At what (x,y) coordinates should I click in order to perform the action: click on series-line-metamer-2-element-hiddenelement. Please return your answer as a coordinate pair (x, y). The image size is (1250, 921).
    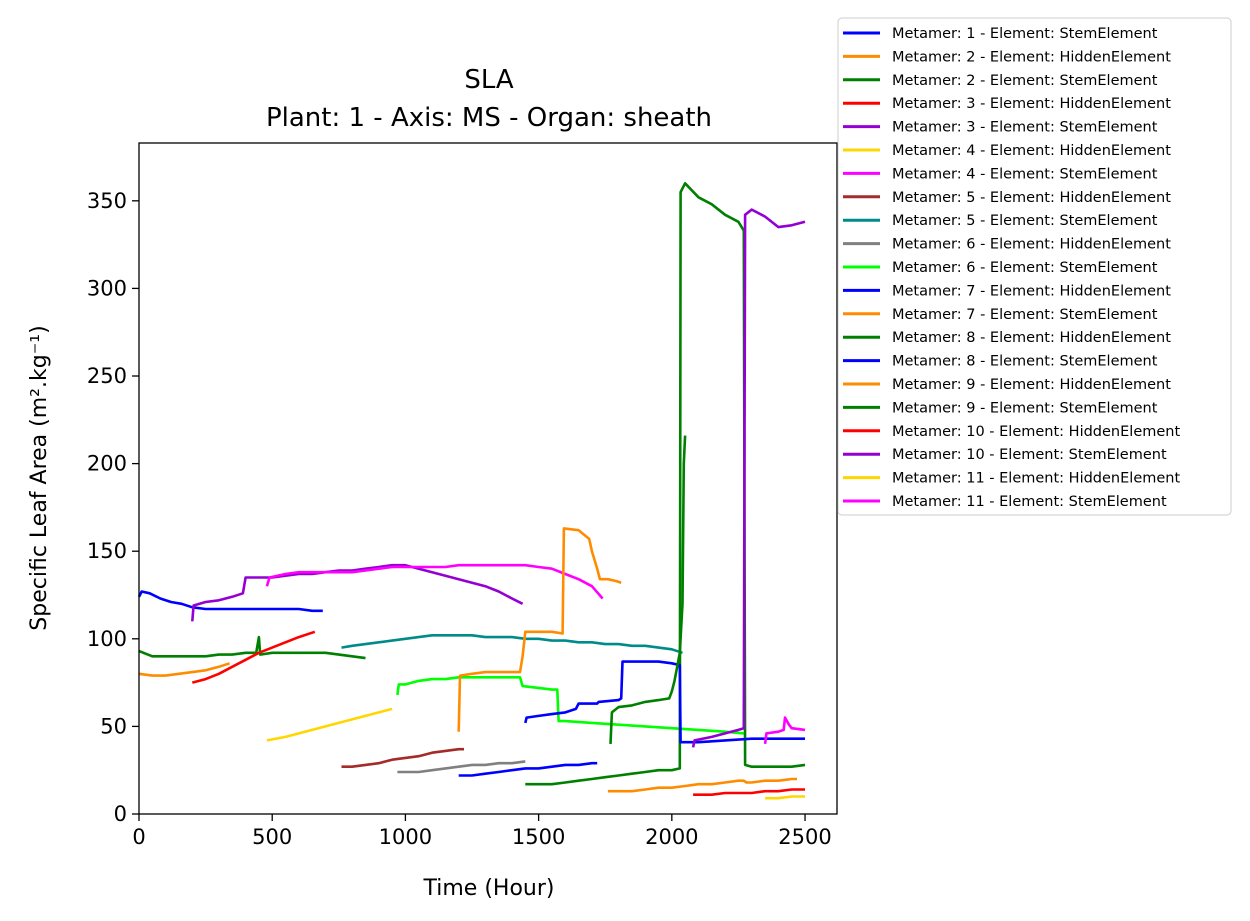
    Looking at the image, I should click on (184, 669).